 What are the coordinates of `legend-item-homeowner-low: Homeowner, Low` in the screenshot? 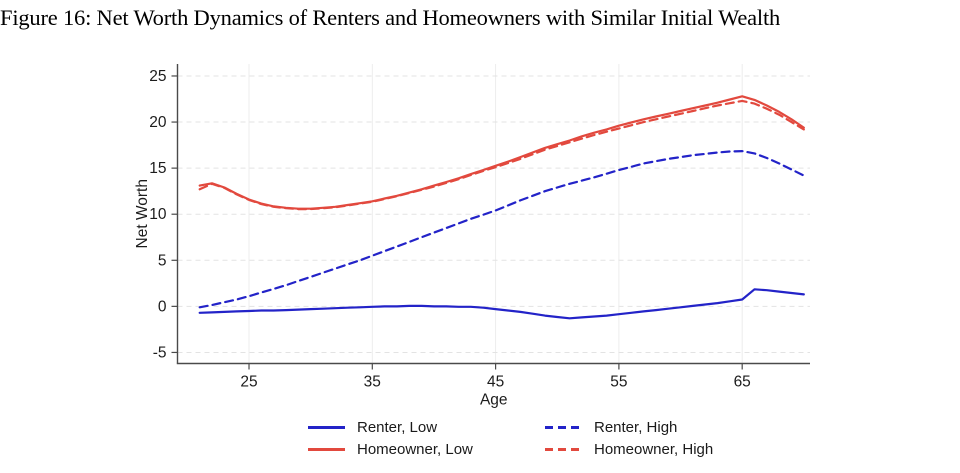 It's located at (400, 449).